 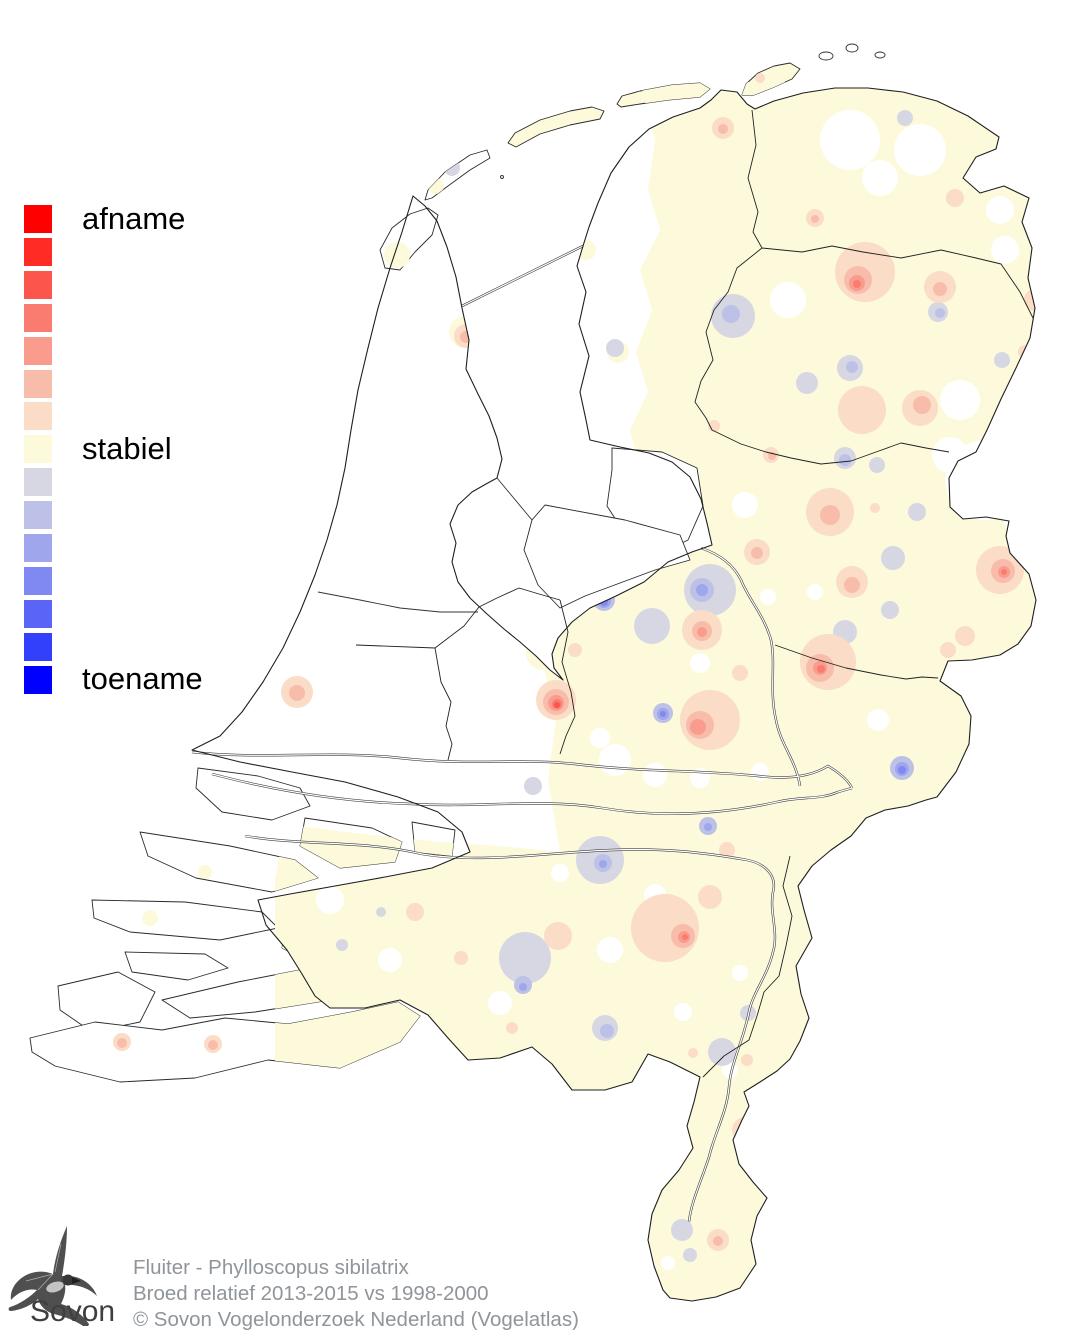 What do you see at coordinates (176, 966) in the screenshot?
I see `island-noord-beveland` at bounding box center [176, 966].